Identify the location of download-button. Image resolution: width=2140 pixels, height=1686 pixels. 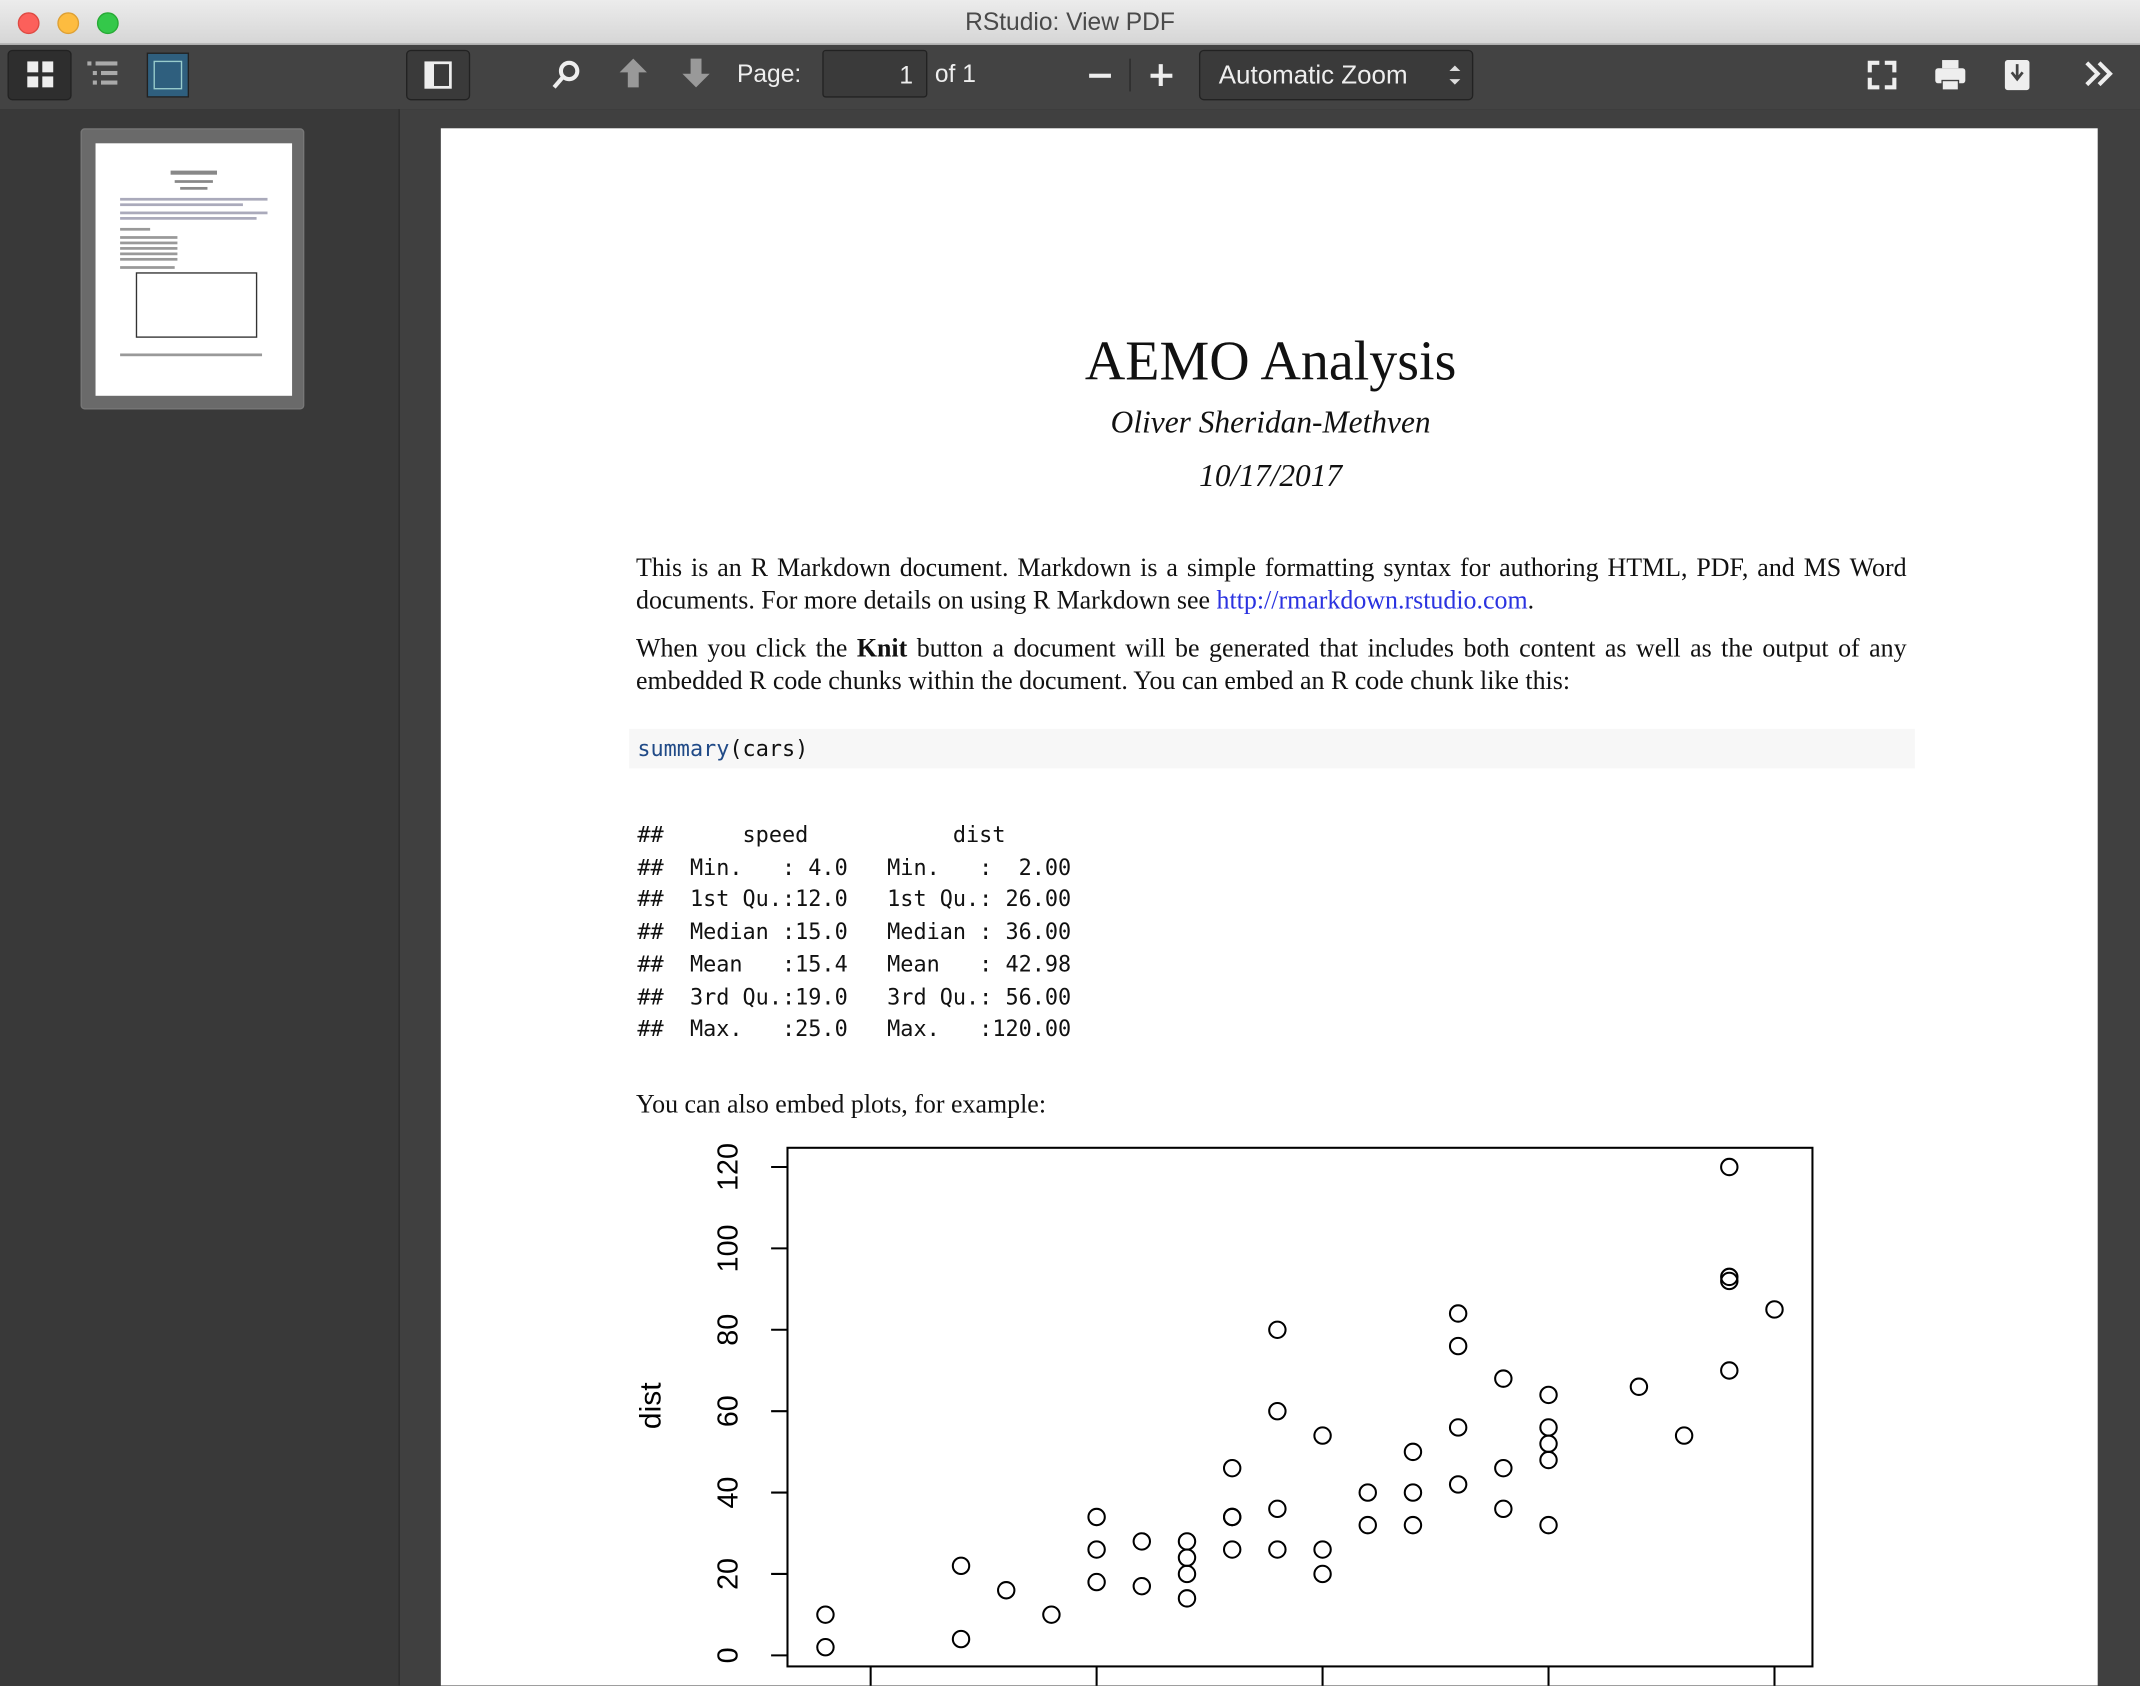
(2017, 75).